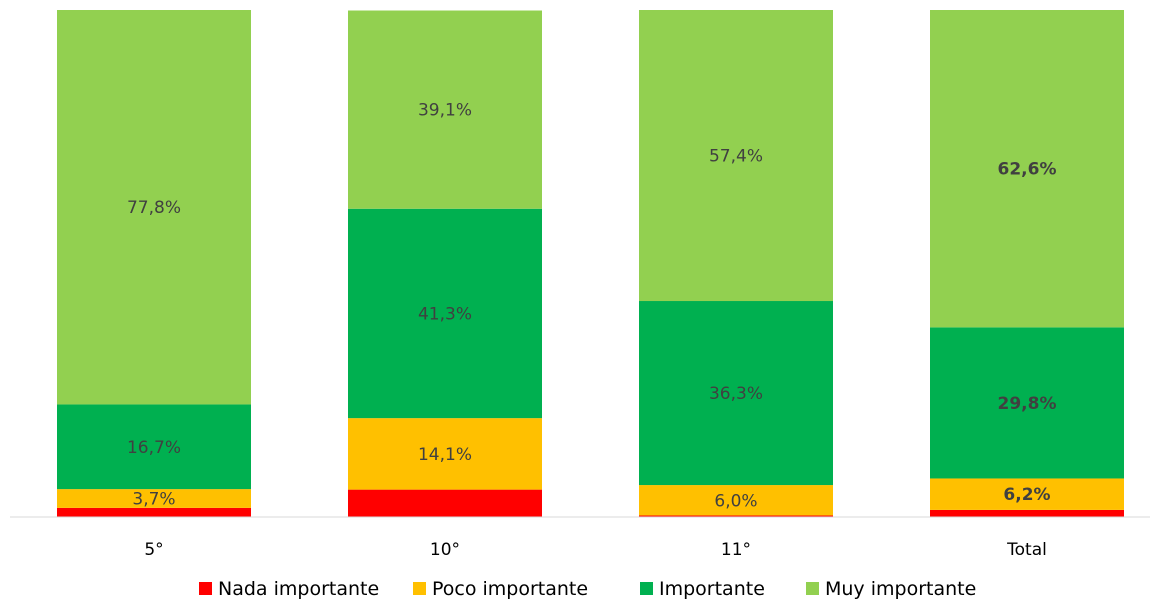 The height and width of the screenshot is (600, 1159). I want to click on legend-item-muy-importante: Muy importante, so click(891, 589).